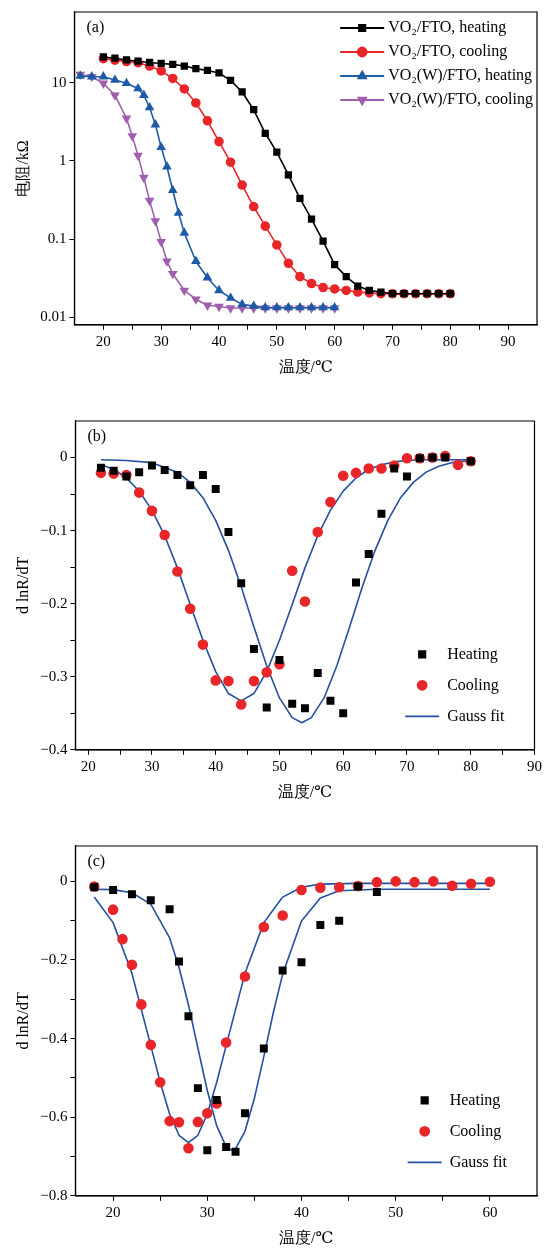 This screenshot has width=545, height=1256. What do you see at coordinates (53, 316) in the screenshot?
I see `y-tick-label: 0.01` at bounding box center [53, 316].